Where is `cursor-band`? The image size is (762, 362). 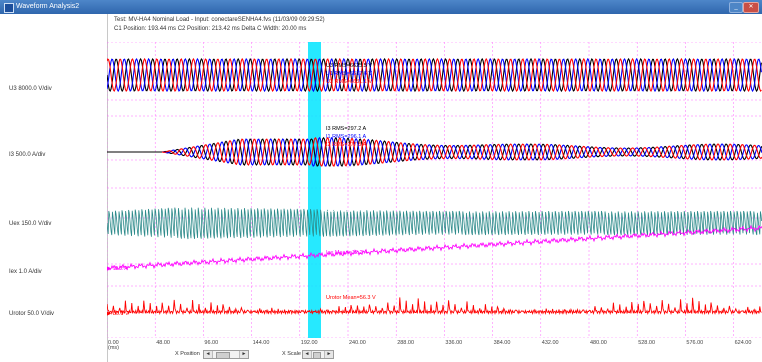 cursor-band is located at coordinates (314, 190).